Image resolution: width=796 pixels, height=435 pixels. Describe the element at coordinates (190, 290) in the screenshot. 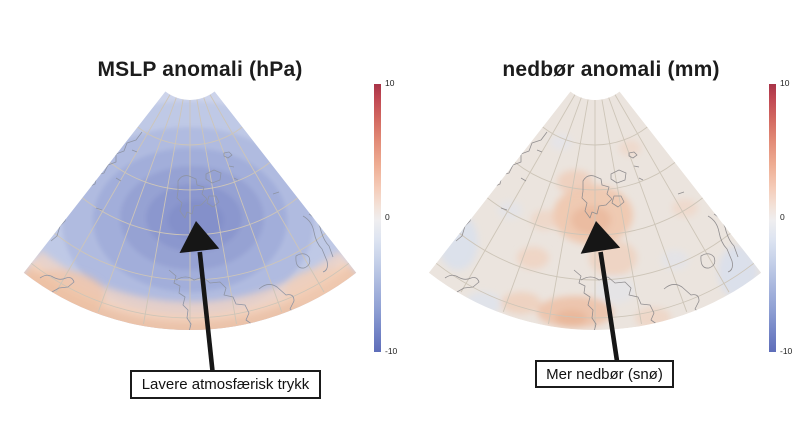

I see `mslp-positive-band` at that location.